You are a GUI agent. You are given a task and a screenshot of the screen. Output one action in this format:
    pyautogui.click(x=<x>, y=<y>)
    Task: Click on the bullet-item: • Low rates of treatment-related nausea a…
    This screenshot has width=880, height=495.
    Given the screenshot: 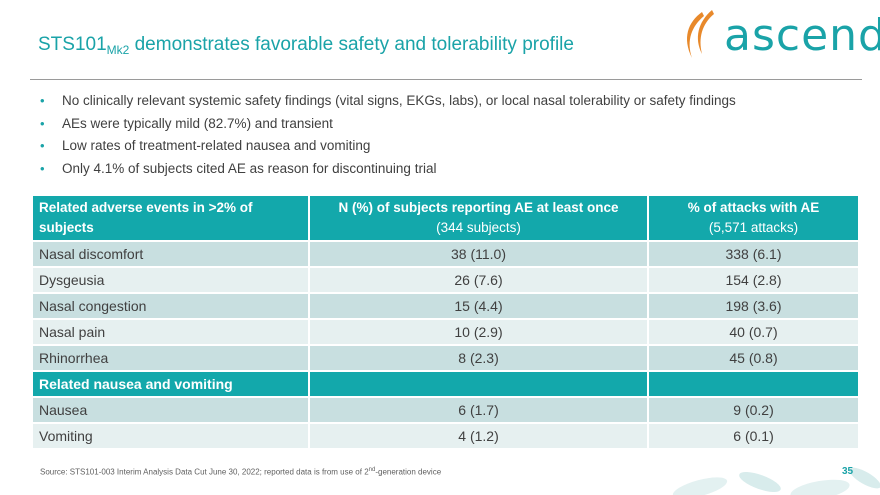 What is the action you would take?
    pyautogui.click(x=388, y=146)
    